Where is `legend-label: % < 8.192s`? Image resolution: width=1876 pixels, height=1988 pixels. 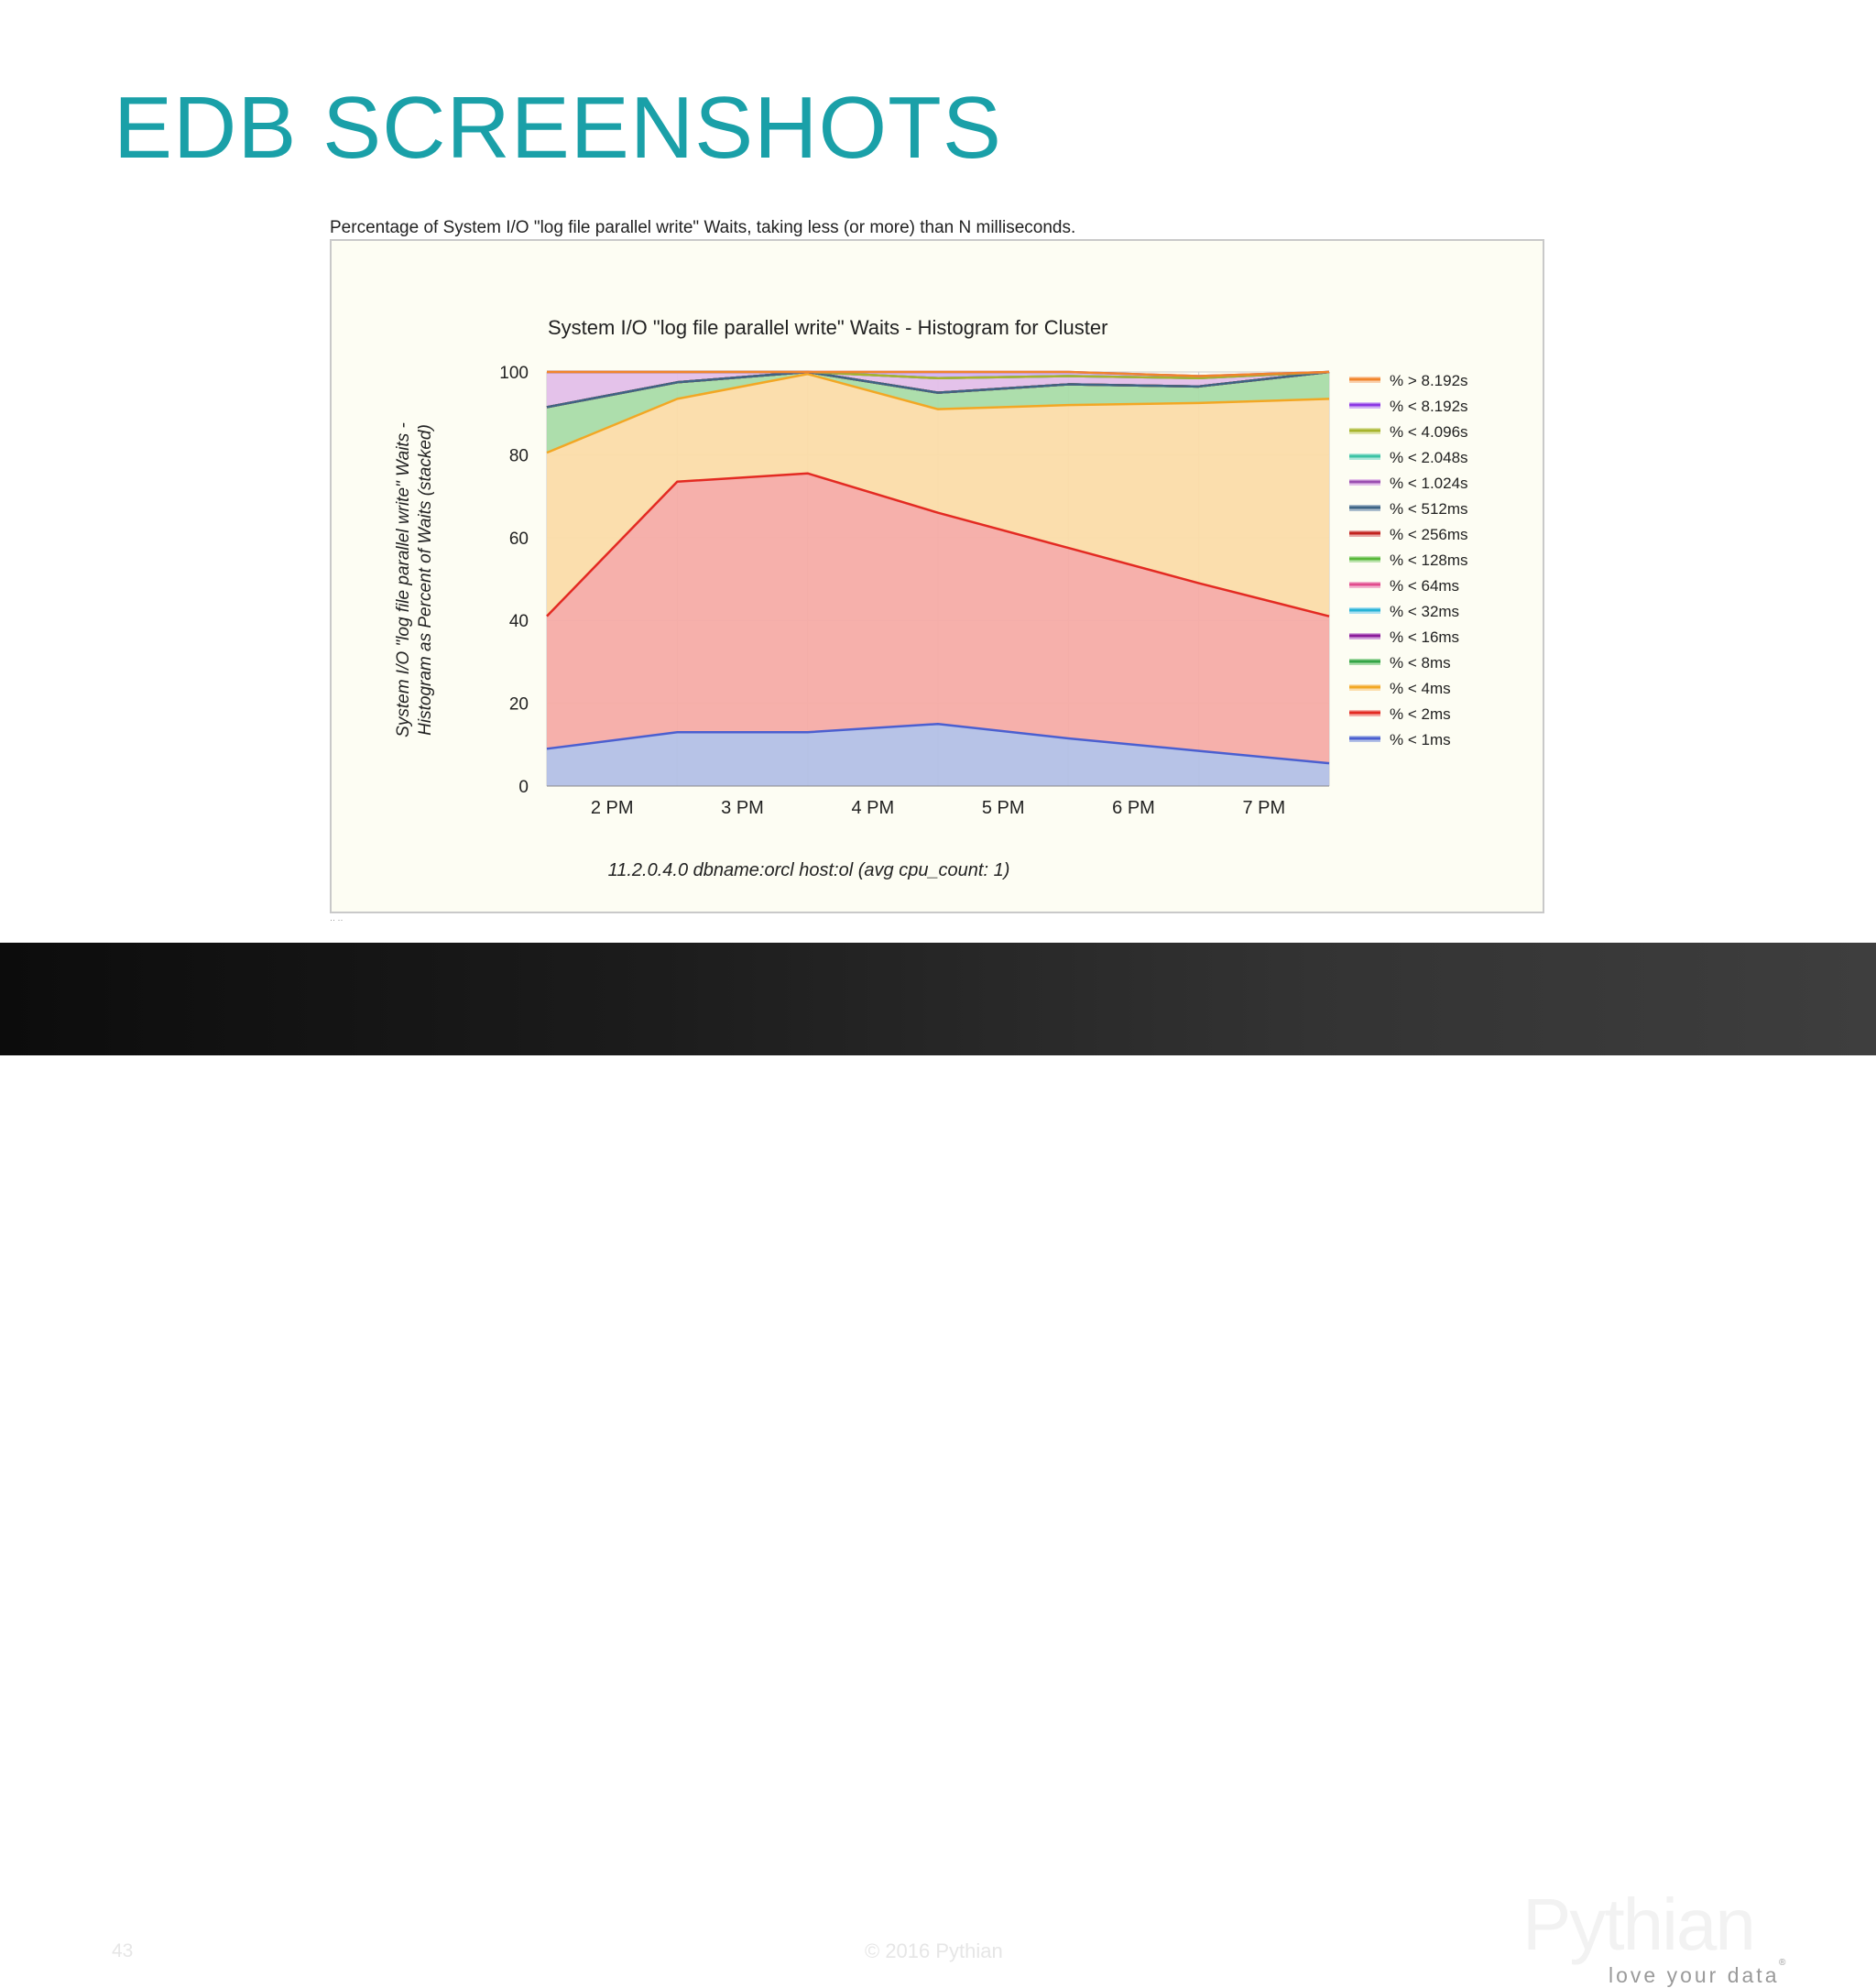 legend-label: % < 8.192s is located at coordinates (1429, 407).